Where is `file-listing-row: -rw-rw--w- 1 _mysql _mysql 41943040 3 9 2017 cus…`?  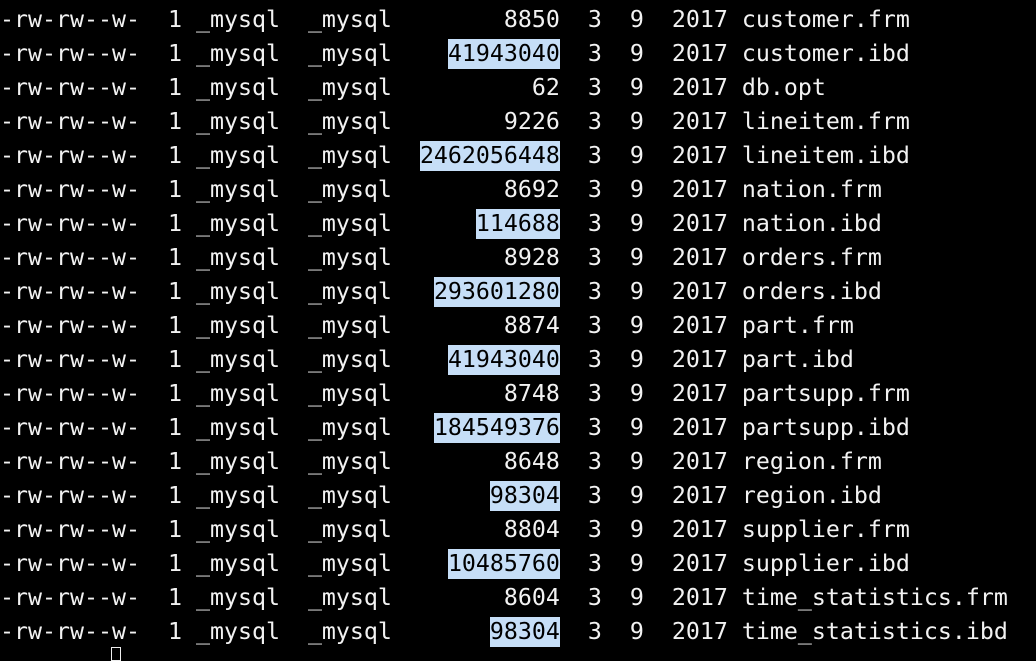 file-listing-row: -rw-rw--w- 1 _mysql _mysql 41943040 3 9 2017 cus… is located at coordinates (518, 54).